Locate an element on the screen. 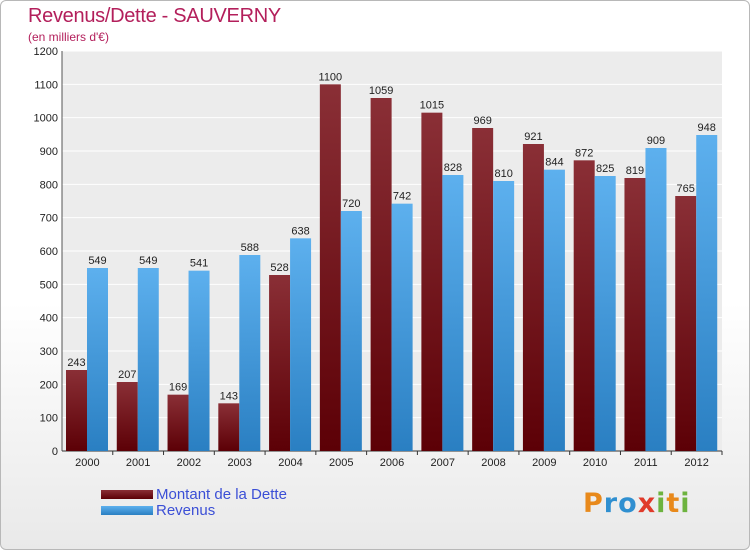  legend-item-debt: Montant de la Dette is located at coordinates (194, 494).